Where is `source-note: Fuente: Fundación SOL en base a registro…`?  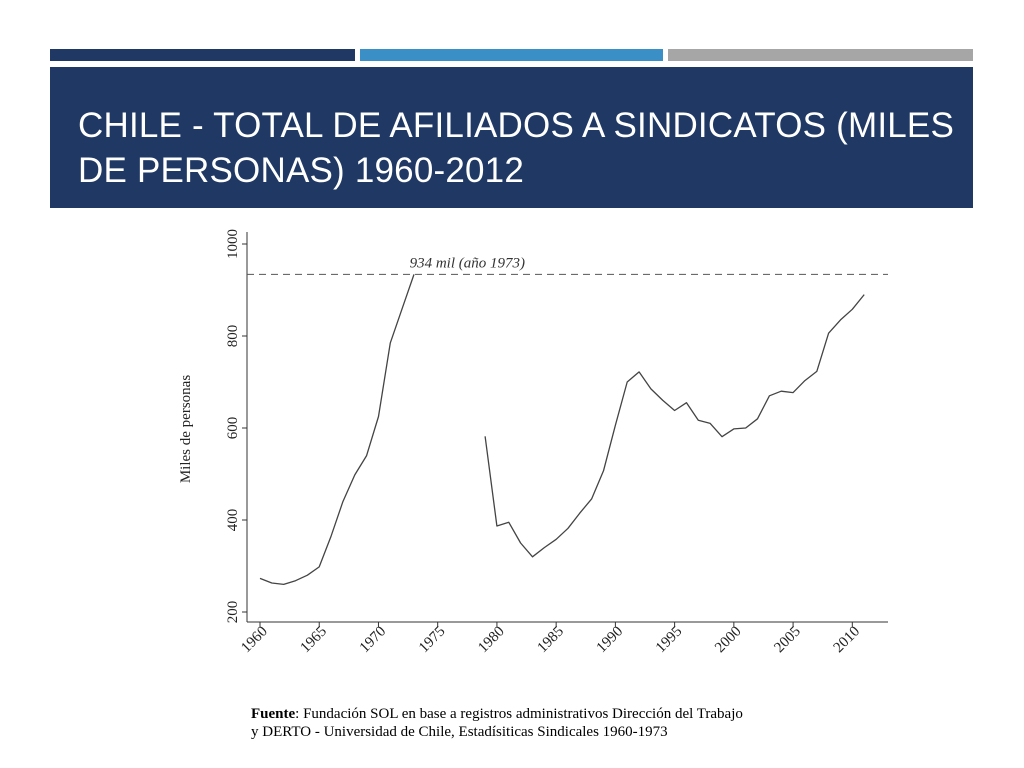
source-note: Fuente: Fundación SOL en base a registro… is located at coordinates (591, 723).